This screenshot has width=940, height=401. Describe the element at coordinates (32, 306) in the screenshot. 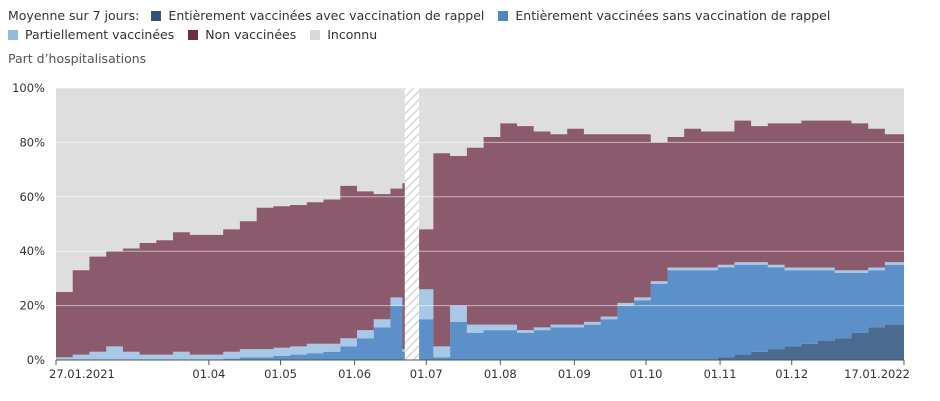

I see `y-tick-label: 20%` at that location.